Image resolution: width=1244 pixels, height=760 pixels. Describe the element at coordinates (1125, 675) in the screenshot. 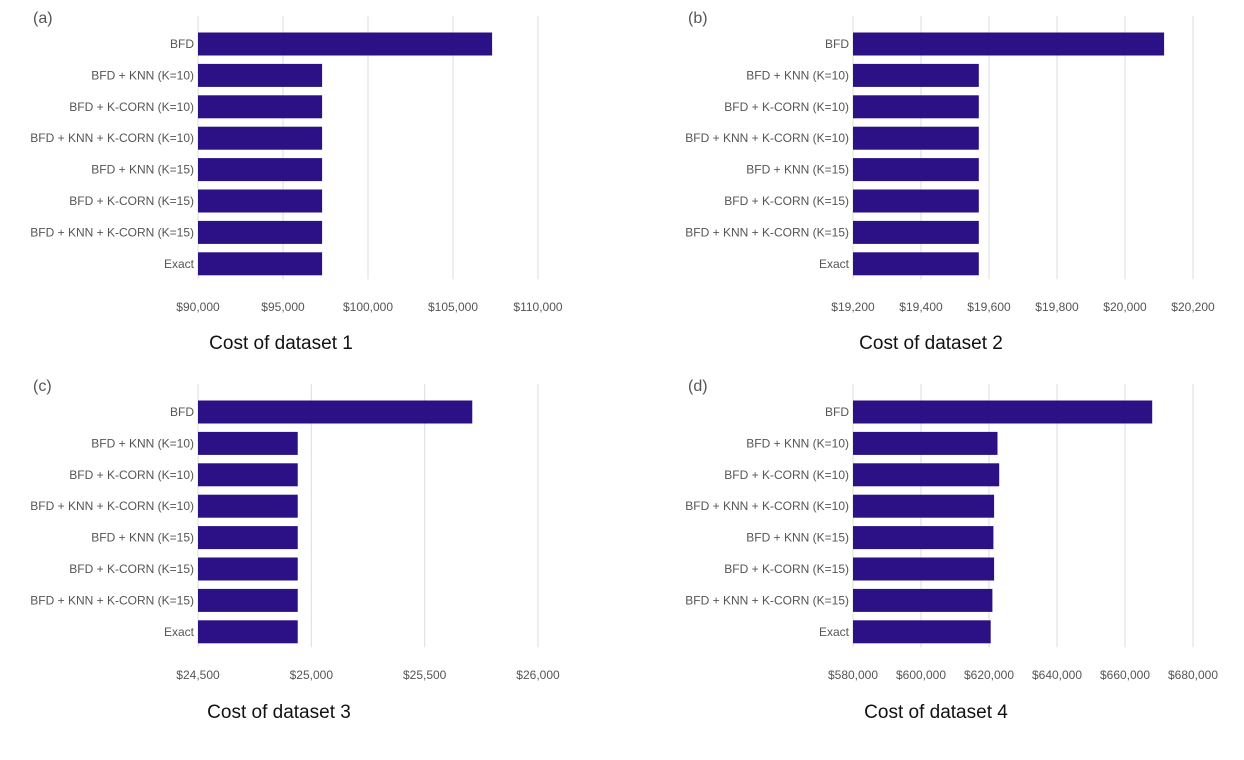

I see `tick-label: $660,000` at that location.